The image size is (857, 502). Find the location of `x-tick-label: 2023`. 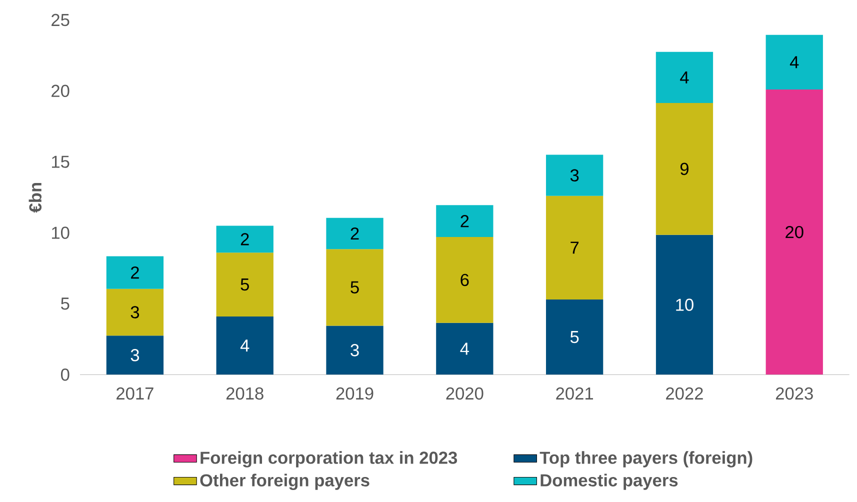

x-tick-label: 2023 is located at coordinates (794, 393).